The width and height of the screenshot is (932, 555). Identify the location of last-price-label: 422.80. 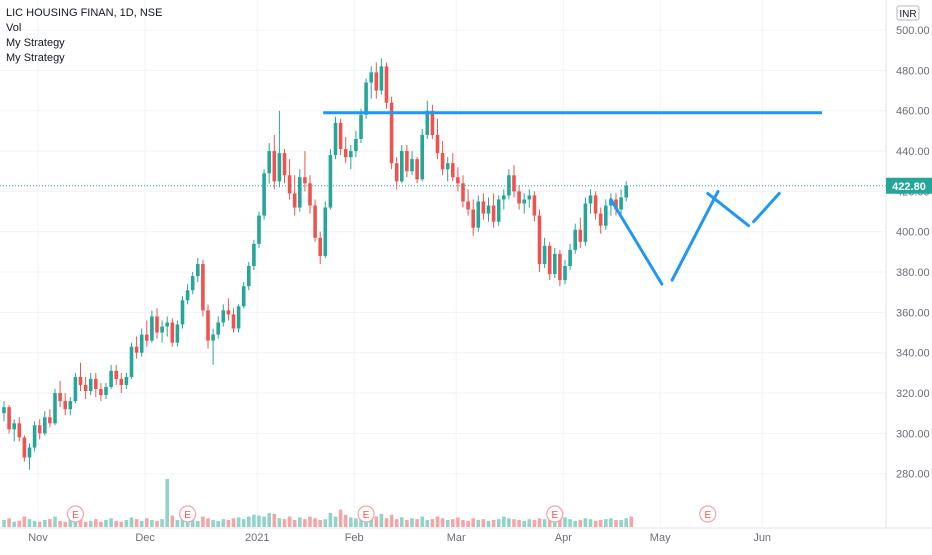
(909, 187).